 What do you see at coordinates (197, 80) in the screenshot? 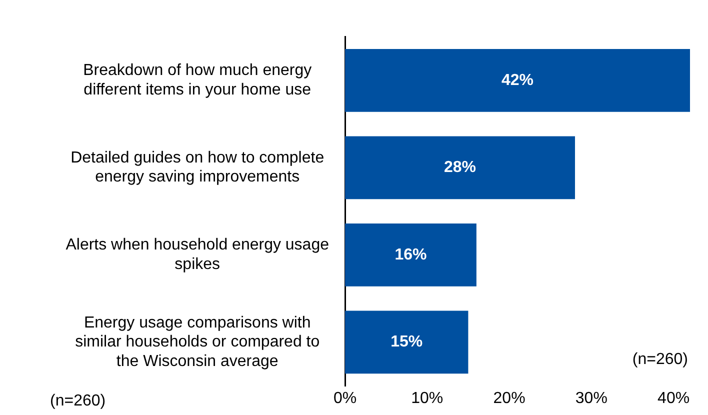
I see `y-tick-label: Breakdown of how much energy different items in your home use` at bounding box center [197, 80].